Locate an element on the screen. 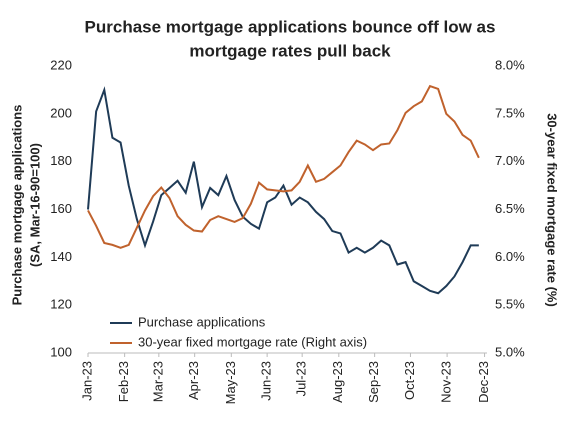 Image resolution: width=583 pixels, height=447 pixels. y2-tick-label: 8.0% is located at coordinates (510, 64).